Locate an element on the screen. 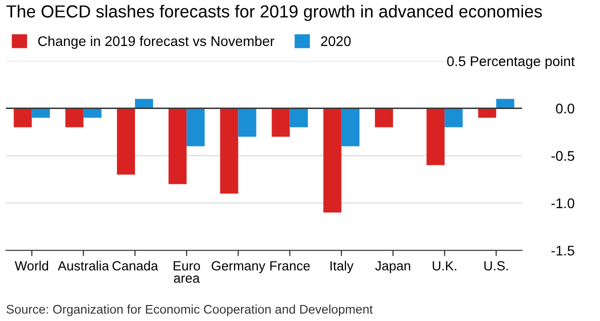 The width and height of the screenshot is (600, 321). y-tick-label: 0.0 is located at coordinates (565, 109).